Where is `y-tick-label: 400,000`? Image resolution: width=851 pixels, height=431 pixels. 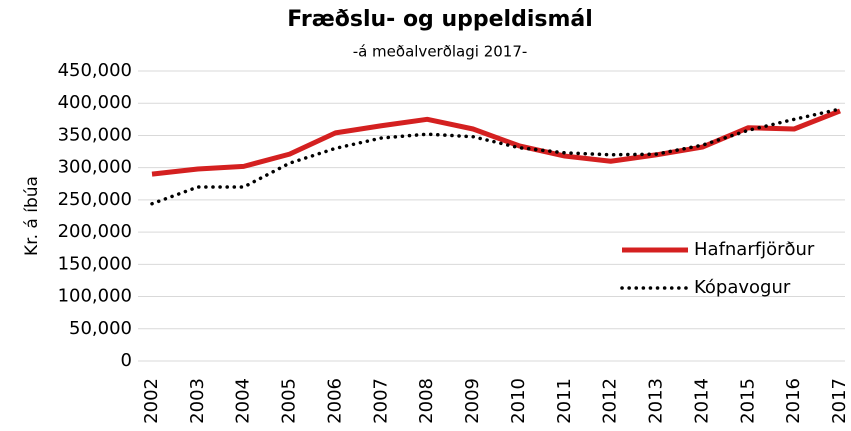 y-tick-label: 400,000 is located at coordinates (95, 102).